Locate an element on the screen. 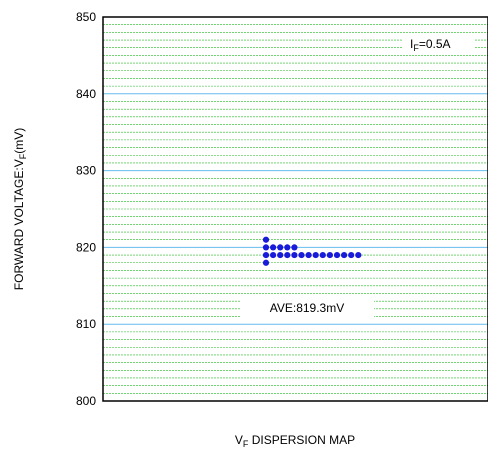  condition-label-rest: =0.5A is located at coordinates (435, 44).